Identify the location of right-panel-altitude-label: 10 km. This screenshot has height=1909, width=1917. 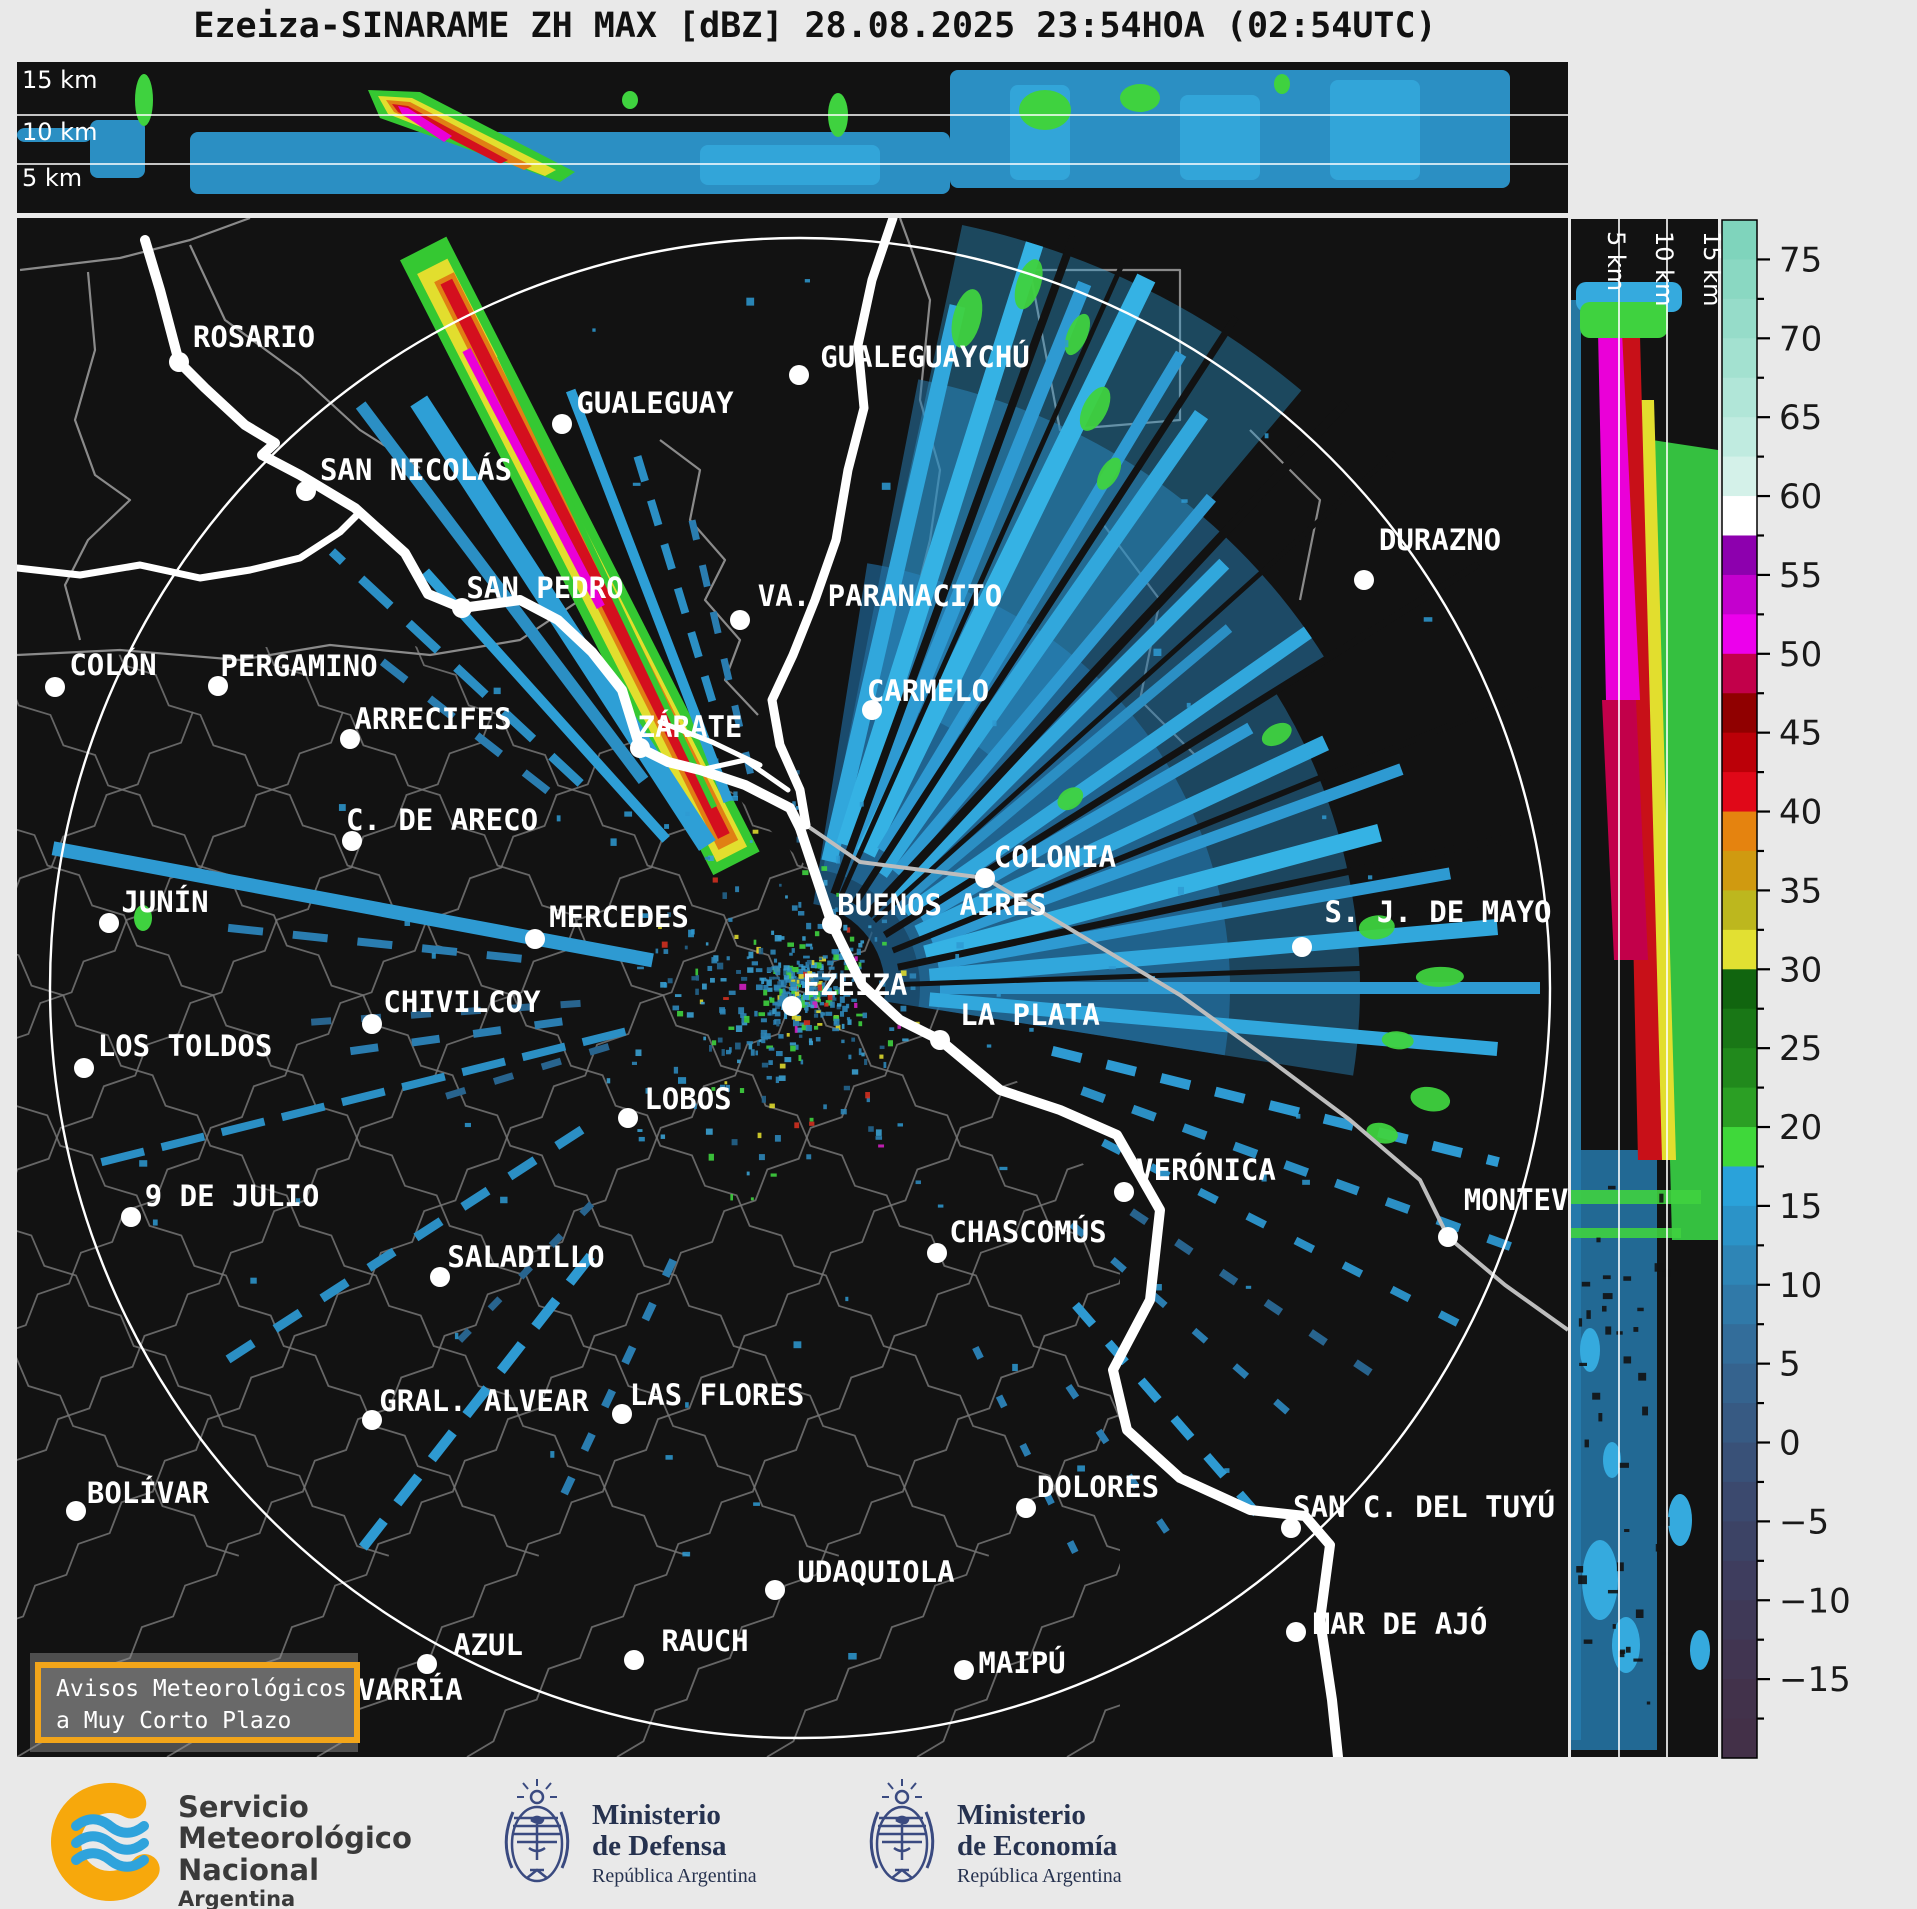
(1664, 268).